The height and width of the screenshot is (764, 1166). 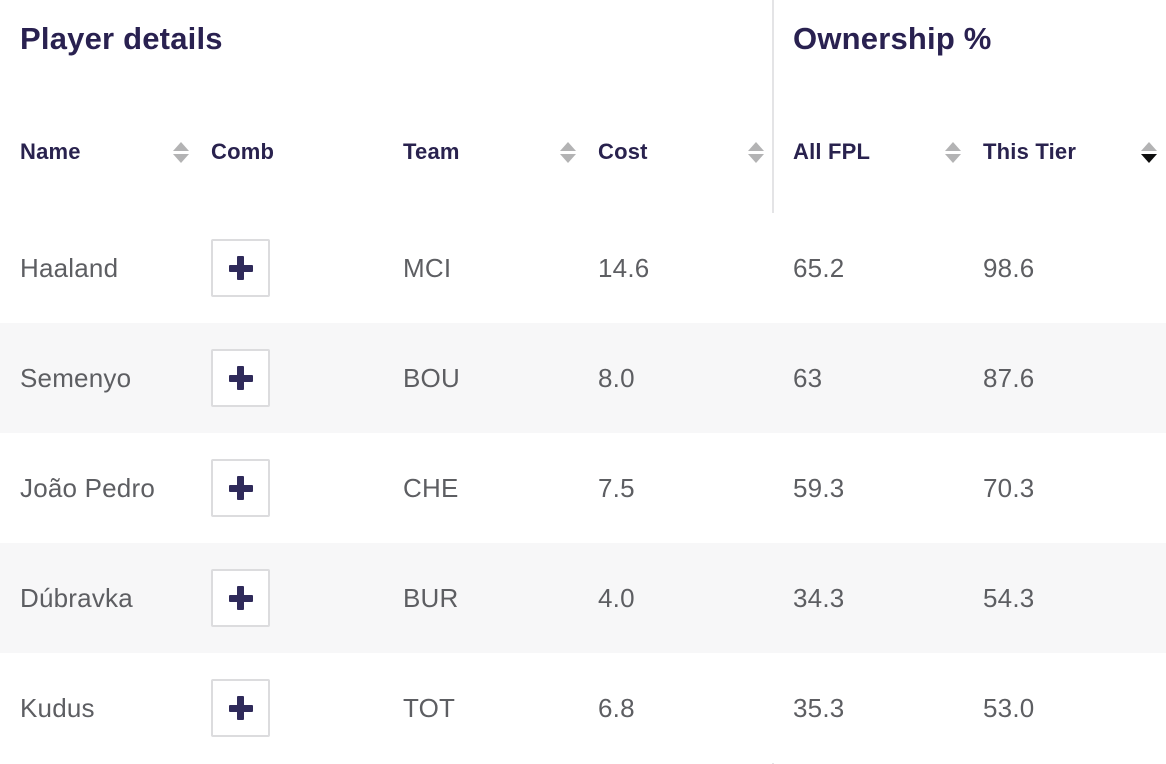 I want to click on column-header-this-tier: This Tier, so click(x=1074, y=152).